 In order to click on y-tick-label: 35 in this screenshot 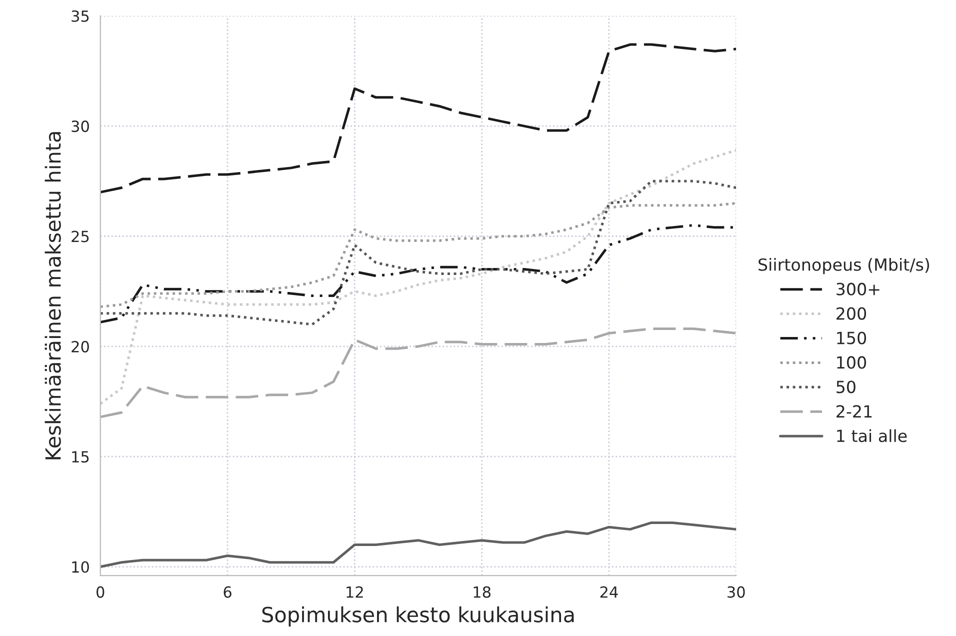, I will do `click(80, 16)`.